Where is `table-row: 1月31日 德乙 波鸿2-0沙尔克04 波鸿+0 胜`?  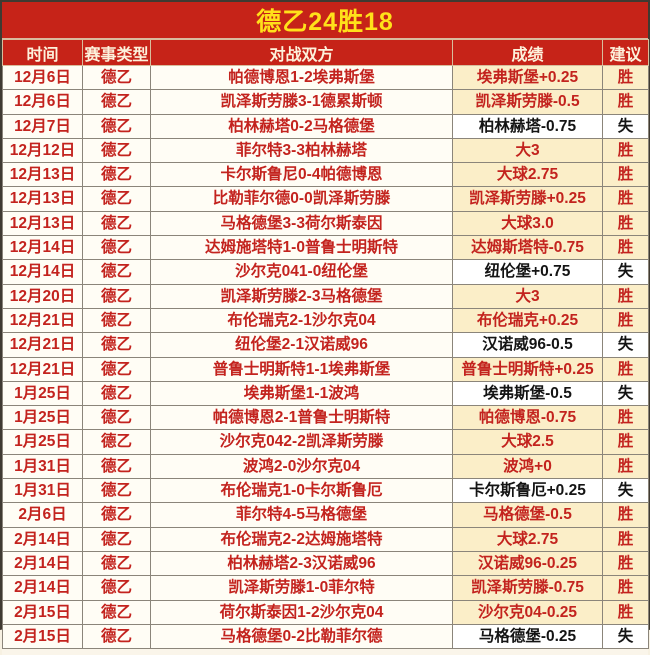 table-row: 1月31日 德乙 波鸿2-0沙尔克04 波鸿+0 胜 is located at coordinates (325, 466).